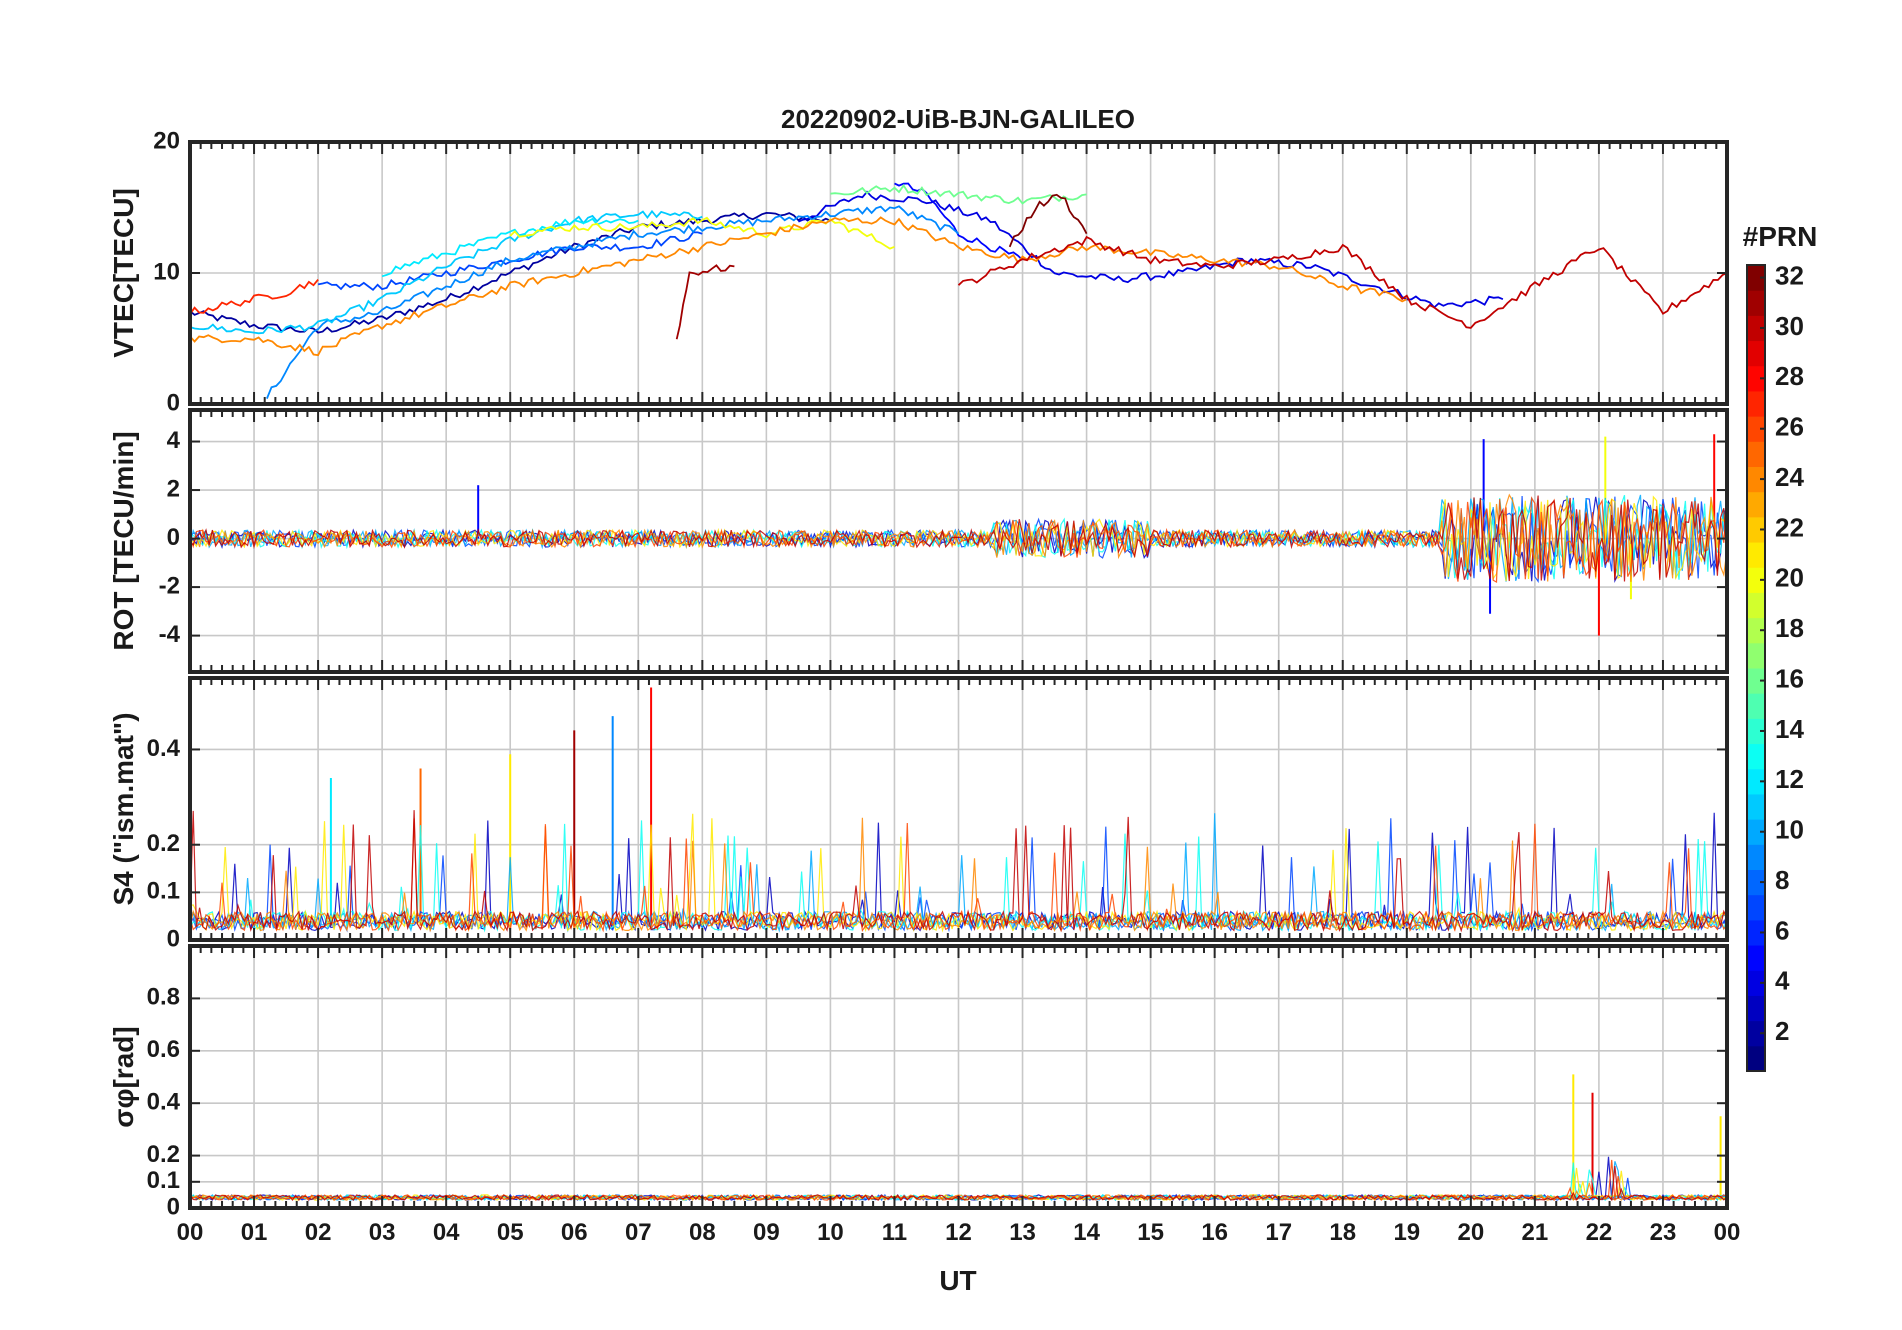 Image resolution: width=1902 pixels, height=1330 pixels. Describe the element at coordinates (173, 488) in the screenshot. I see `rot-y-tick-label: 2` at that location.